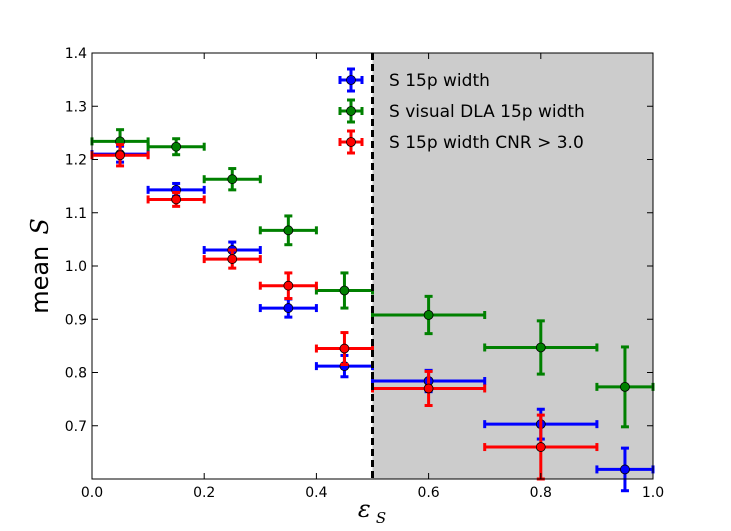  What do you see at coordinates (364, 509) in the screenshot?
I see `x-axis-label-symbol: ε` at bounding box center [364, 509].